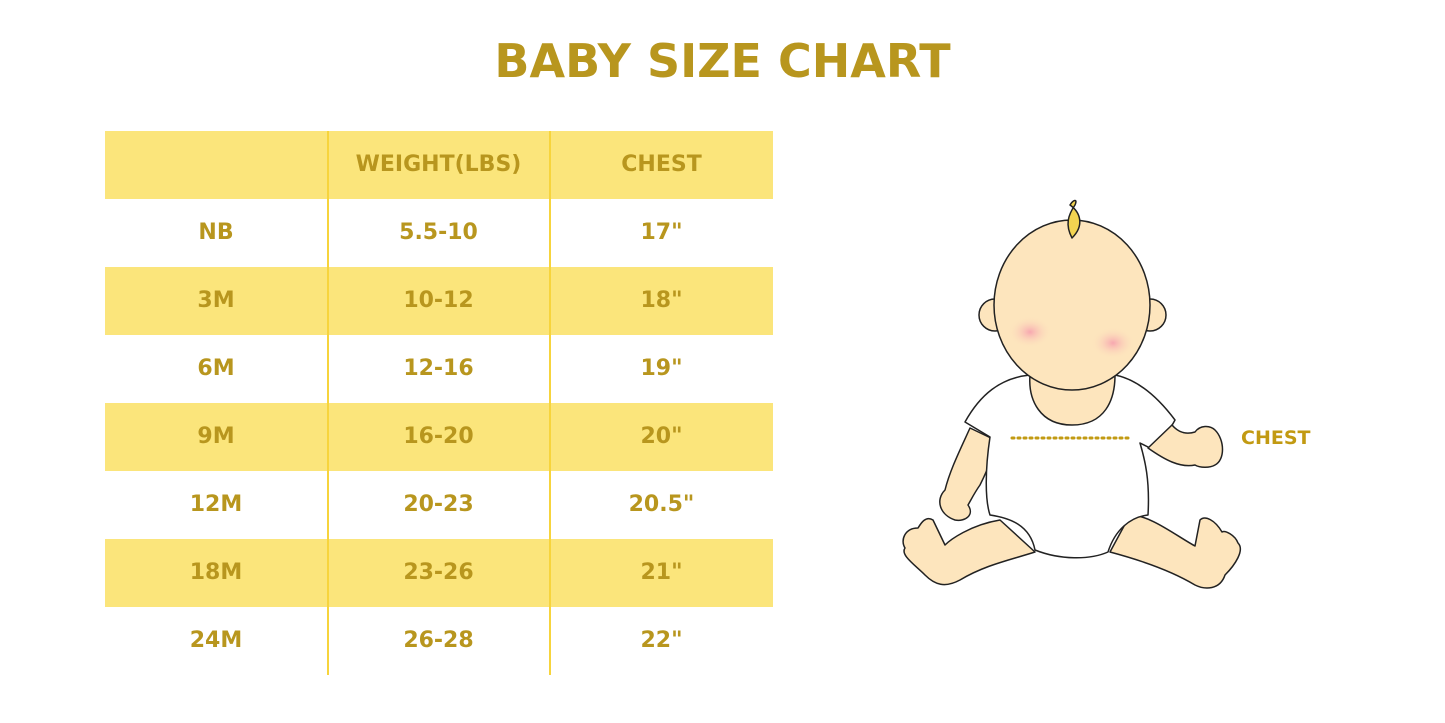 The image size is (1445, 723). What do you see at coordinates (1074, 219) in the screenshot?
I see `hair-curl` at bounding box center [1074, 219].